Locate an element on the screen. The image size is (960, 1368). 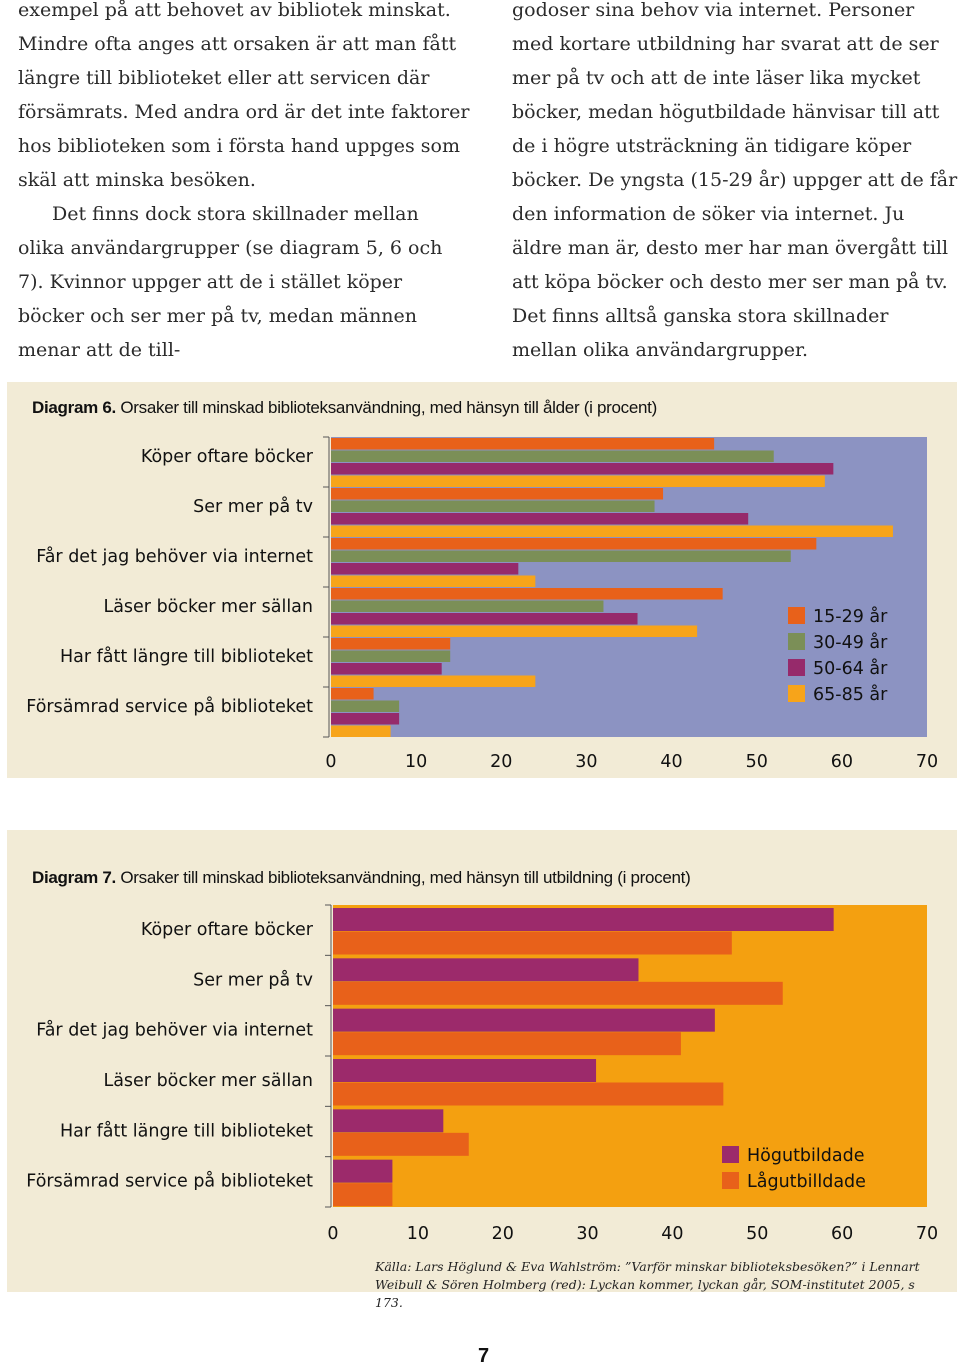
bar-15-29-r-l-ser-b-cker-mer-s-llan is located at coordinates (527, 594).